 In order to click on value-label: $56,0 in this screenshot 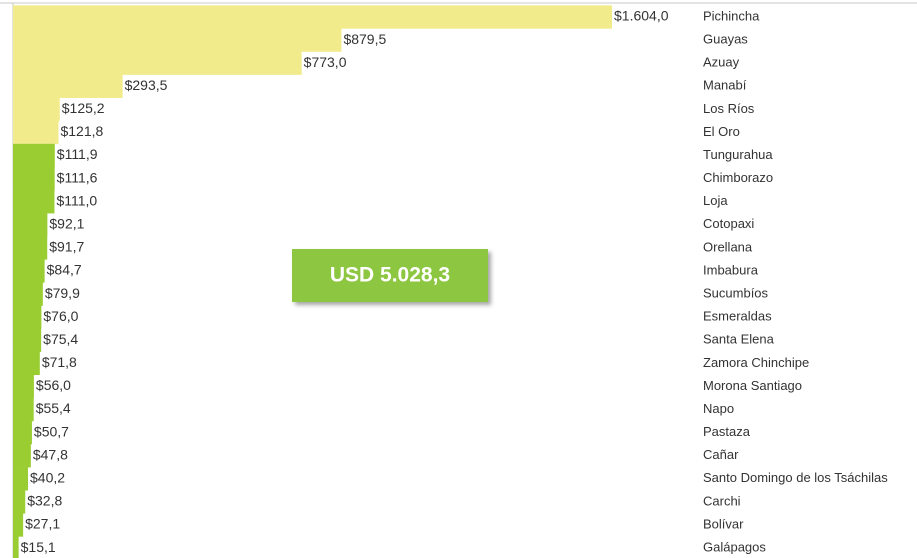, I will do `click(53, 385)`.